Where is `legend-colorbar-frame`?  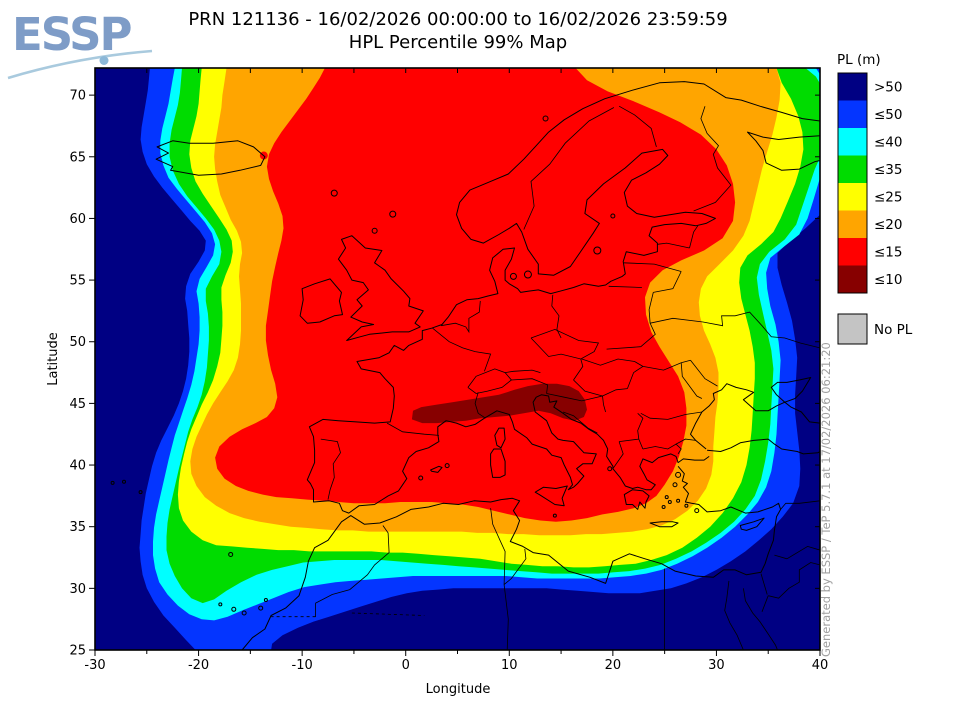
legend-colorbar-frame is located at coordinates (852, 183).